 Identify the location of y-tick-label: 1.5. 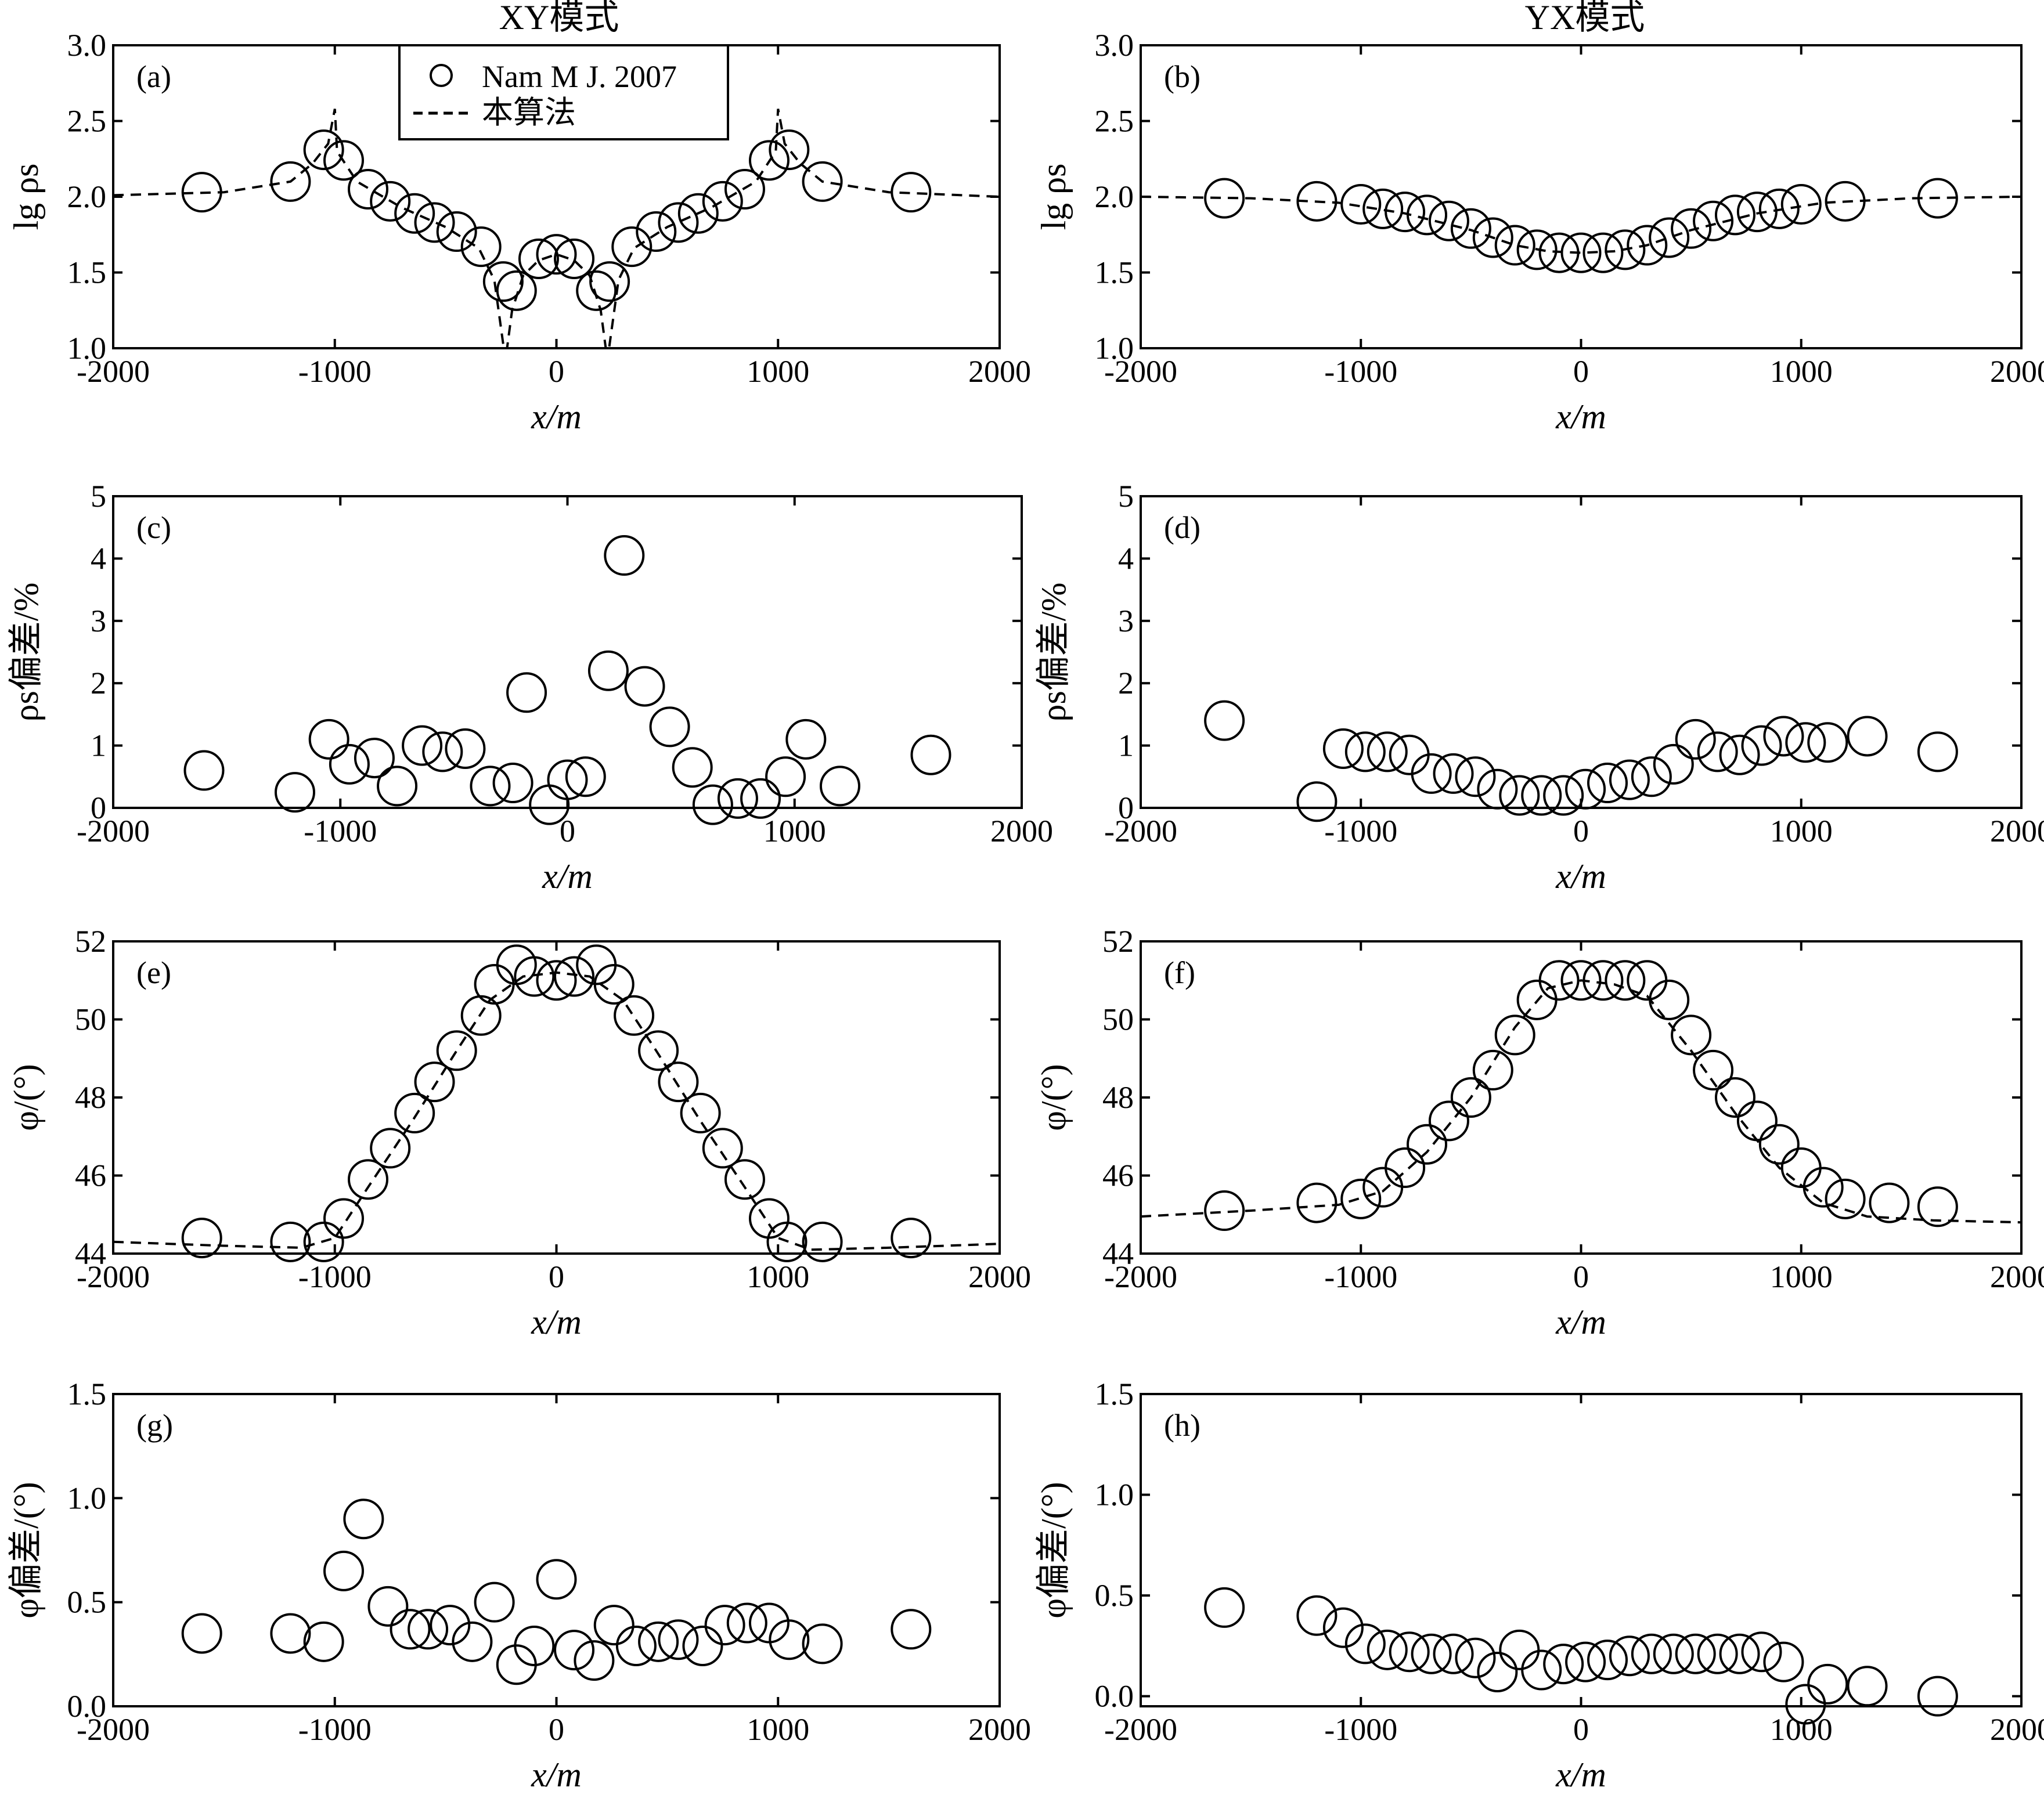
(1114, 1394).